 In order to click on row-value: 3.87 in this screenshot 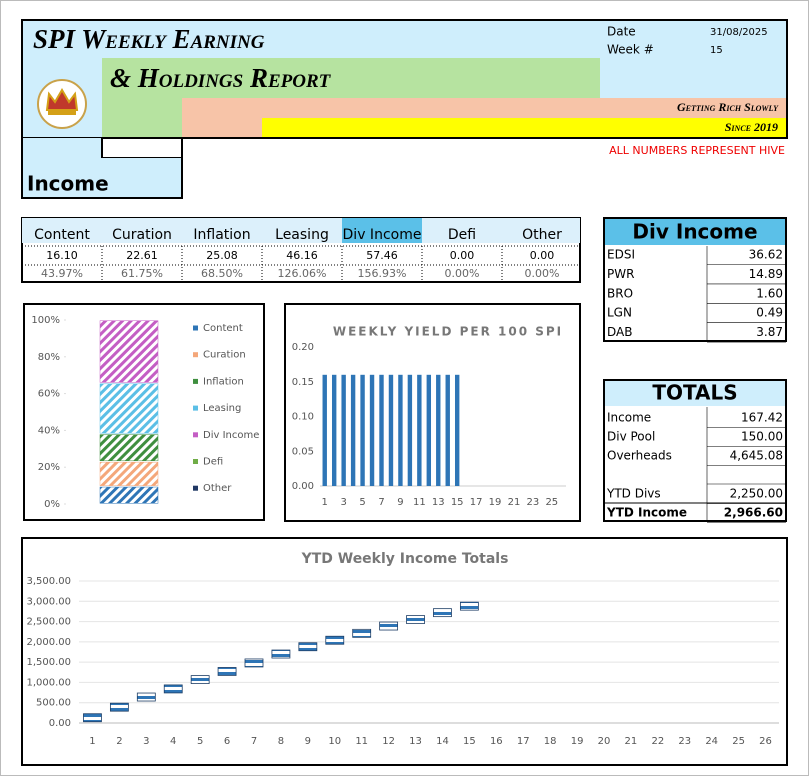, I will do `click(769, 332)`.